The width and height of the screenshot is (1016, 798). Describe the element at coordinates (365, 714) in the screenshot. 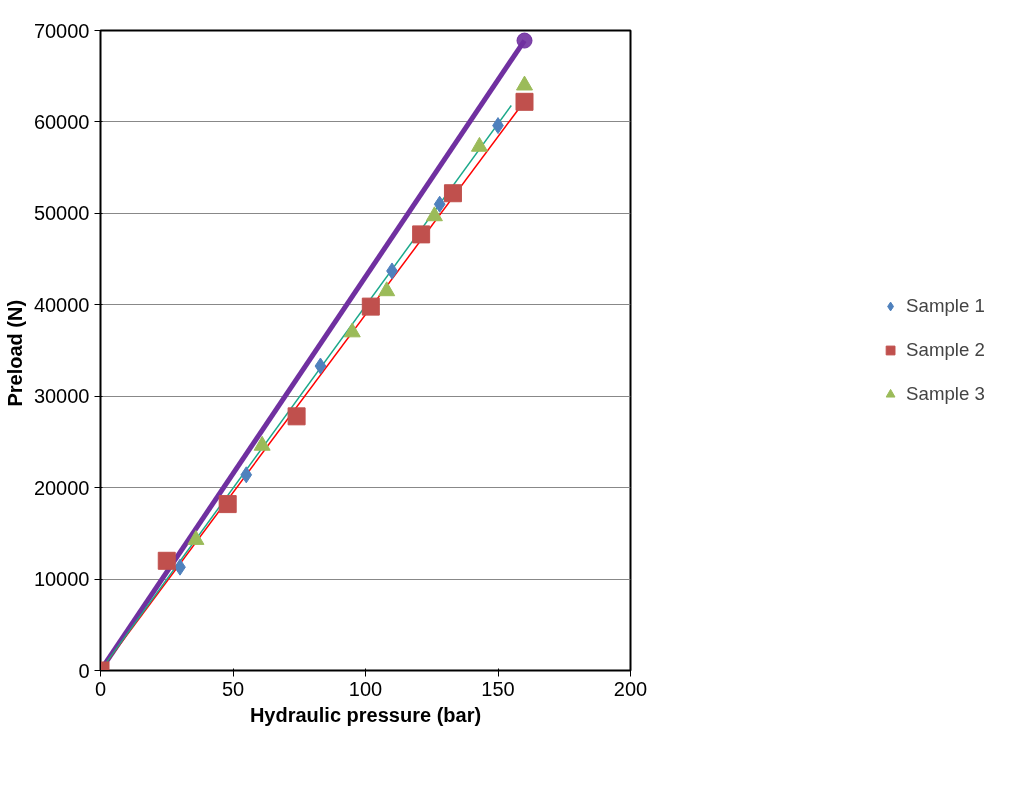

I see `x-axis-title: Hydraulic pressure (bar)` at that location.